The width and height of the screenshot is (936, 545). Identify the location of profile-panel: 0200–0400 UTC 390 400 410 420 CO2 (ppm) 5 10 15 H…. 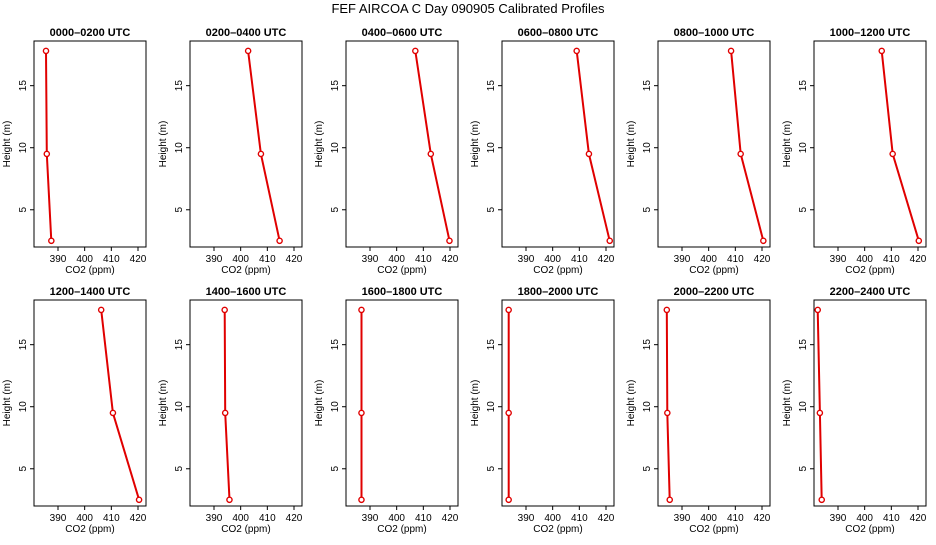
(230, 151).